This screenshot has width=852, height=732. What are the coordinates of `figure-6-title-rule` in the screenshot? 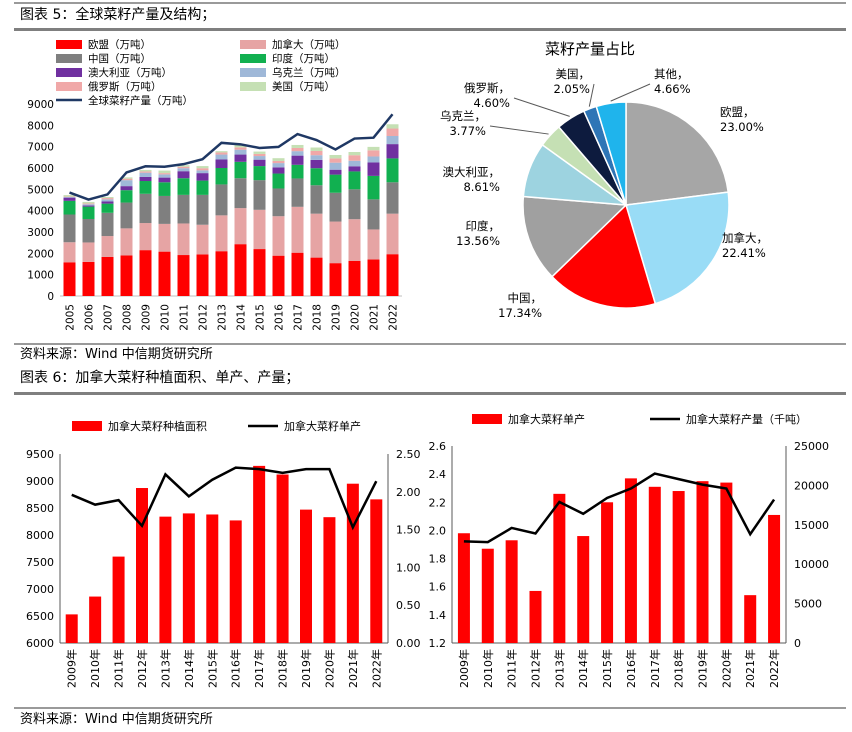 It's located at (430, 393).